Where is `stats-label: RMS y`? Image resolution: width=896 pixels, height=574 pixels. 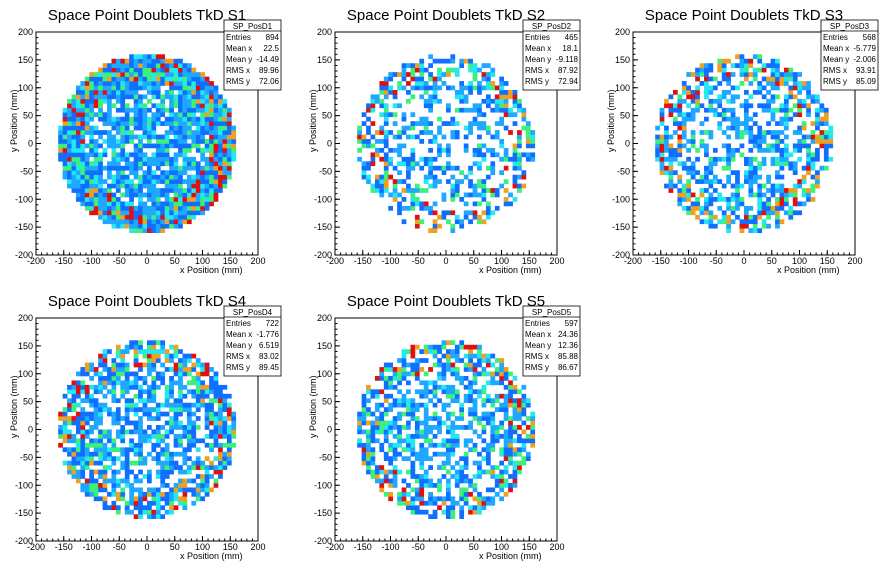
stats-label: RMS y is located at coordinates (238, 367).